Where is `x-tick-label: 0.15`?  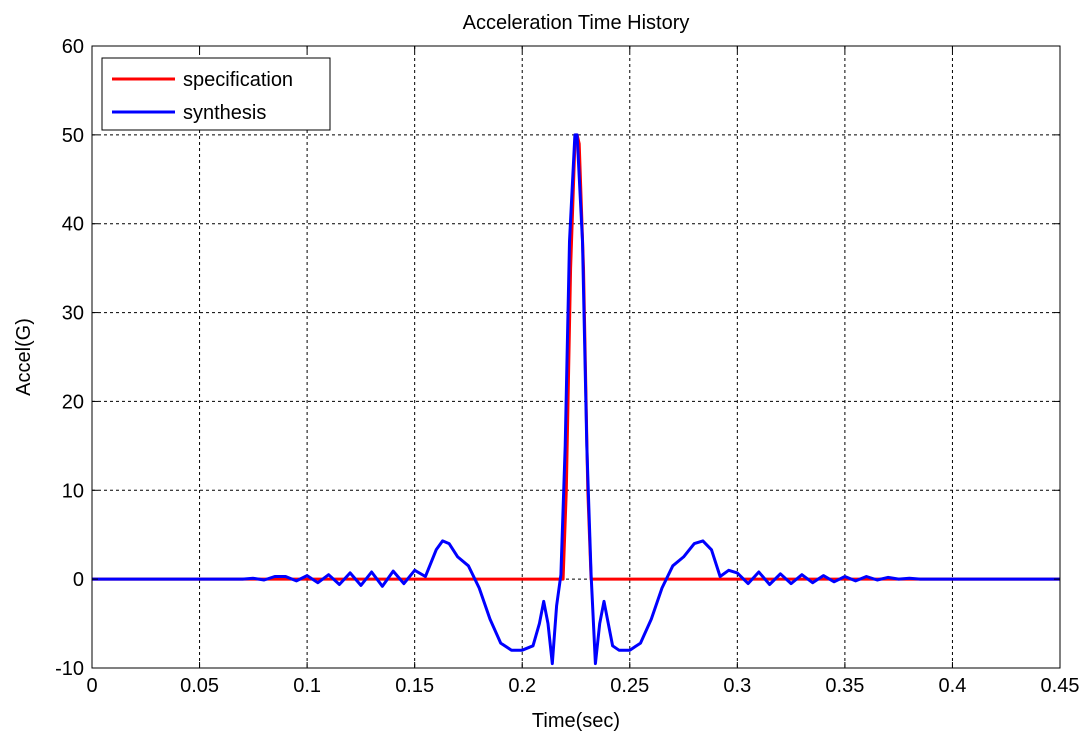 x-tick-label: 0.15 is located at coordinates (414, 686).